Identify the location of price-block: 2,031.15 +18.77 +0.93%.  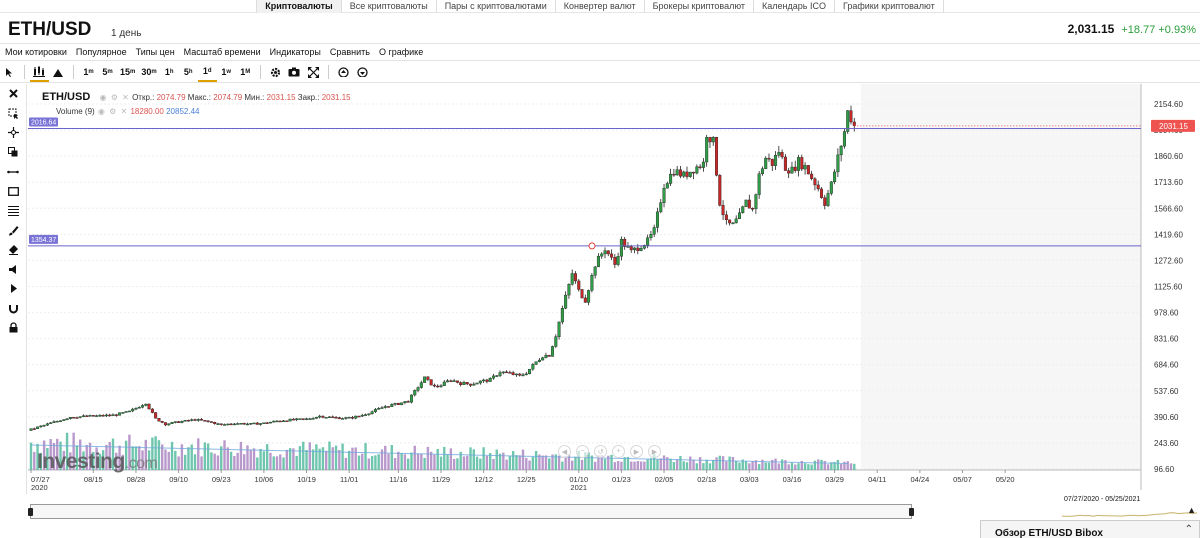
(1132, 29).